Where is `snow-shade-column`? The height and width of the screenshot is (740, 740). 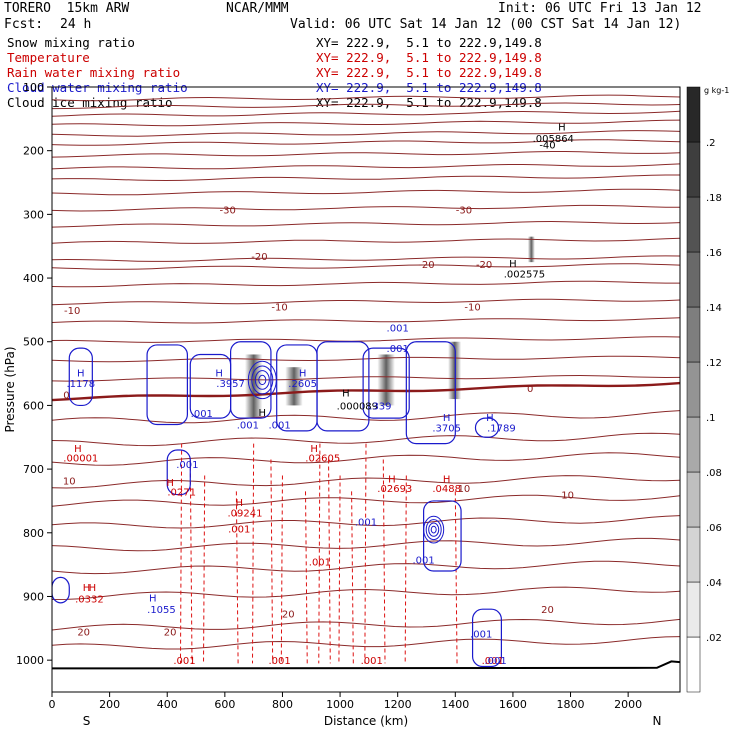 snow-shade-column is located at coordinates (294, 386).